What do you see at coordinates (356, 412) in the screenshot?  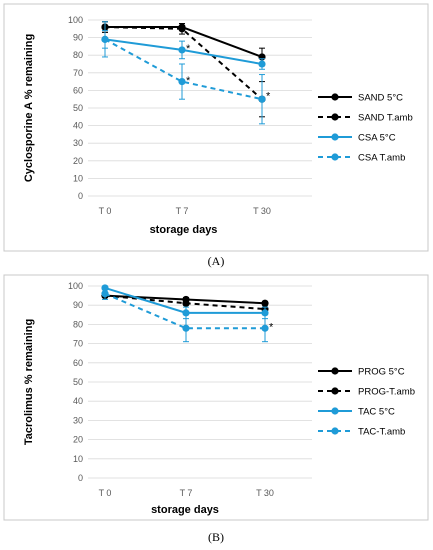 I see `legend-entry: TAC 5°C` at bounding box center [356, 412].